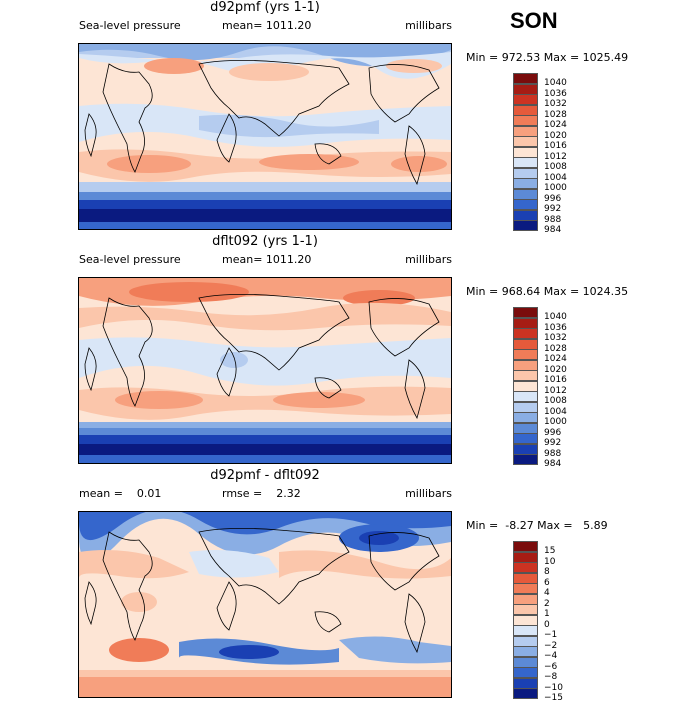 This screenshot has height=704, width=700. What do you see at coordinates (551, 677) in the screenshot?
I see `scale-label: −8` at bounding box center [551, 677].